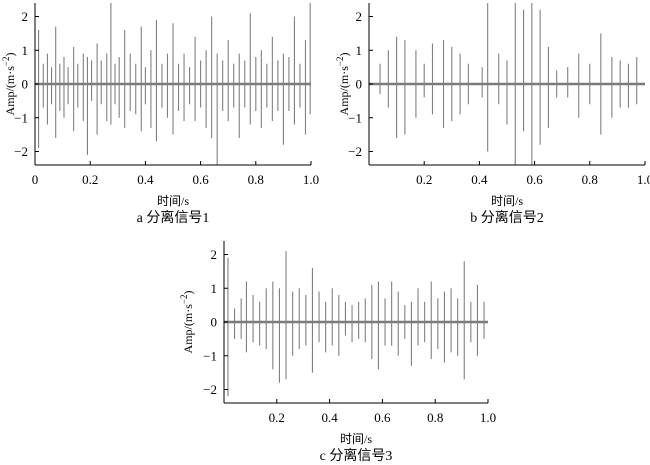 This screenshot has width=650, height=465. What do you see at coordinates (173, 217) in the screenshot?
I see `subplot-caption: a 分离信号1` at bounding box center [173, 217].